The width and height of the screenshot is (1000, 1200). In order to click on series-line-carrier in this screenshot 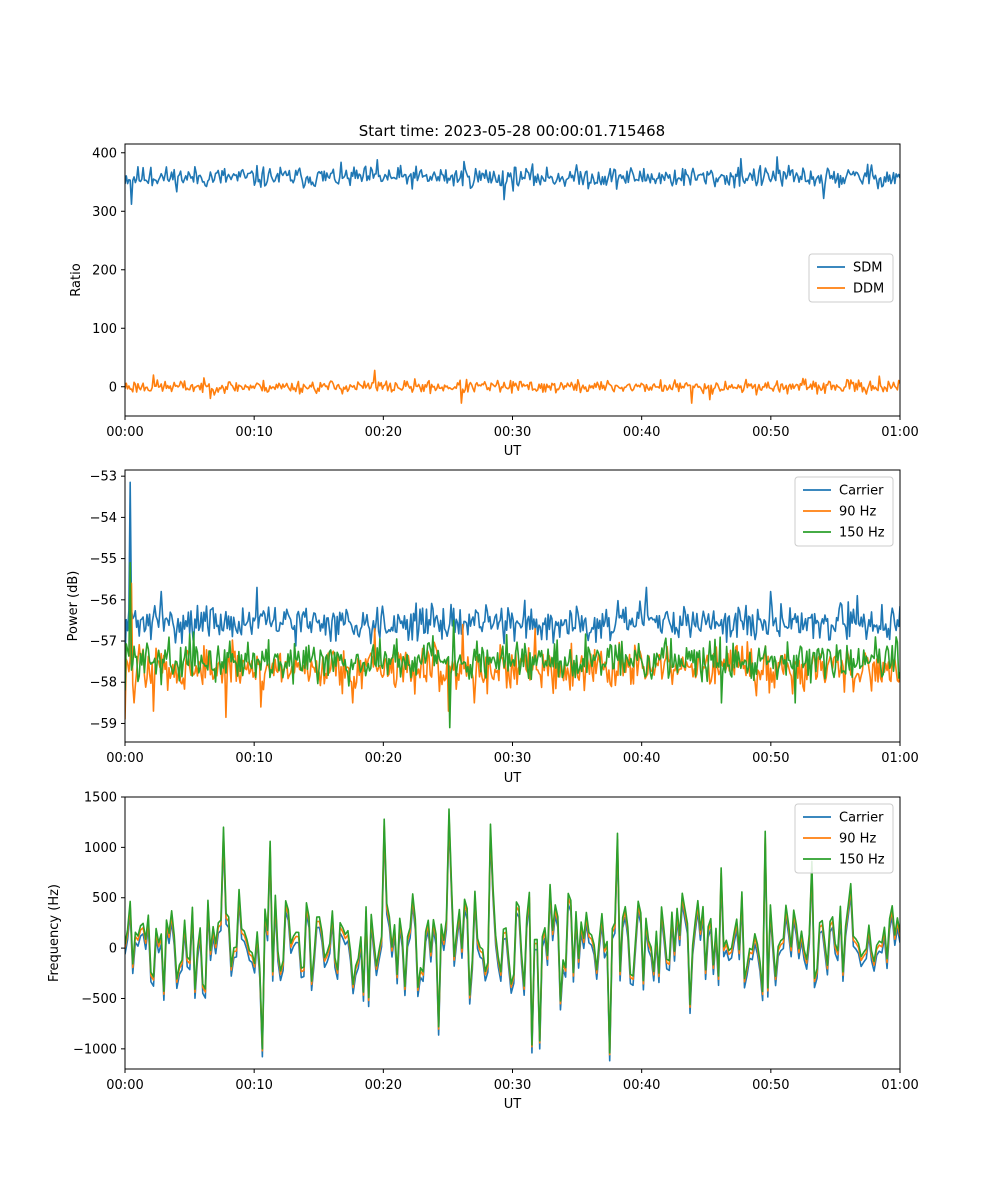, I will do `click(512, 571)`.